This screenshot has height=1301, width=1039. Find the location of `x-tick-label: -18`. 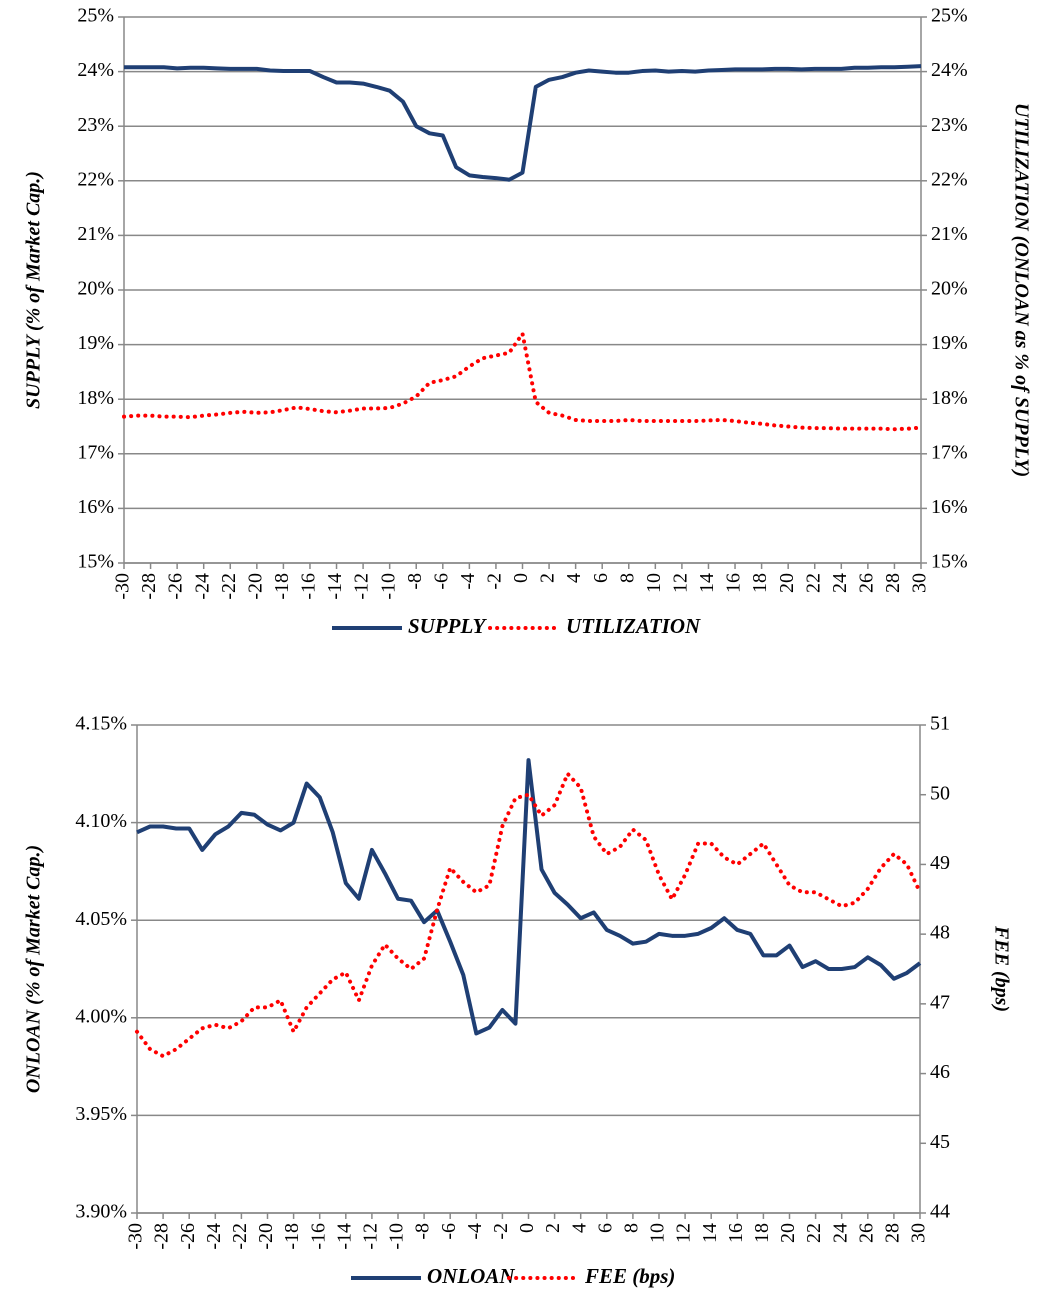

x-tick-label: -18 is located at coordinates (292, 1236).